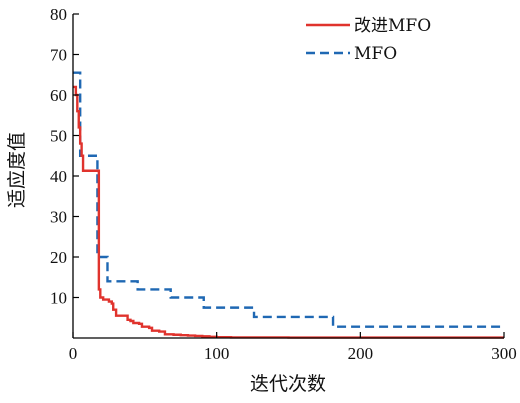  Describe the element at coordinates (58, 176) in the screenshot. I see `y-tick-label: 40` at that location.